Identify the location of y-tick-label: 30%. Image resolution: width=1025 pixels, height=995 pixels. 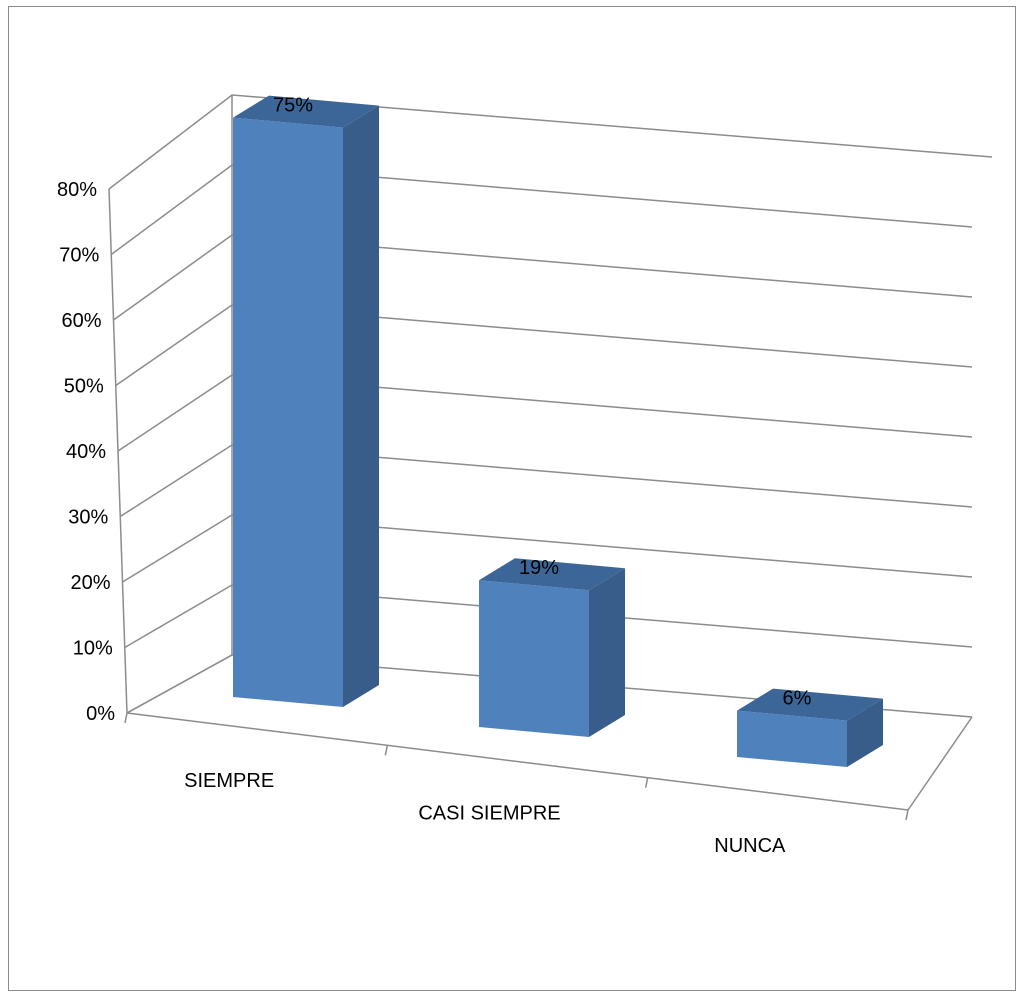
(88, 518).